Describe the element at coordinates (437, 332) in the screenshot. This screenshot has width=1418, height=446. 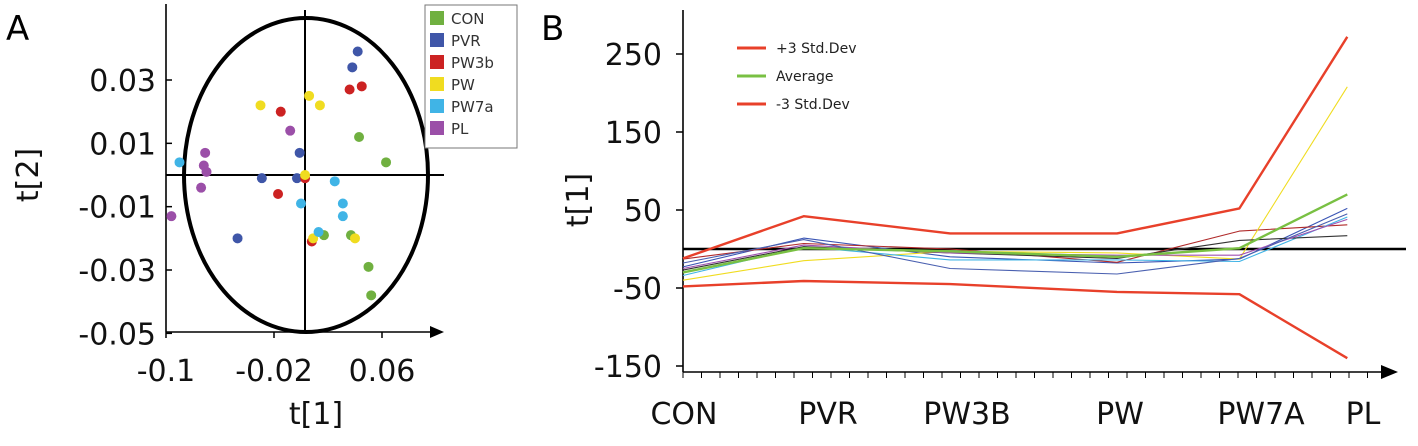
I see `a-x-axis-arrow` at that location.